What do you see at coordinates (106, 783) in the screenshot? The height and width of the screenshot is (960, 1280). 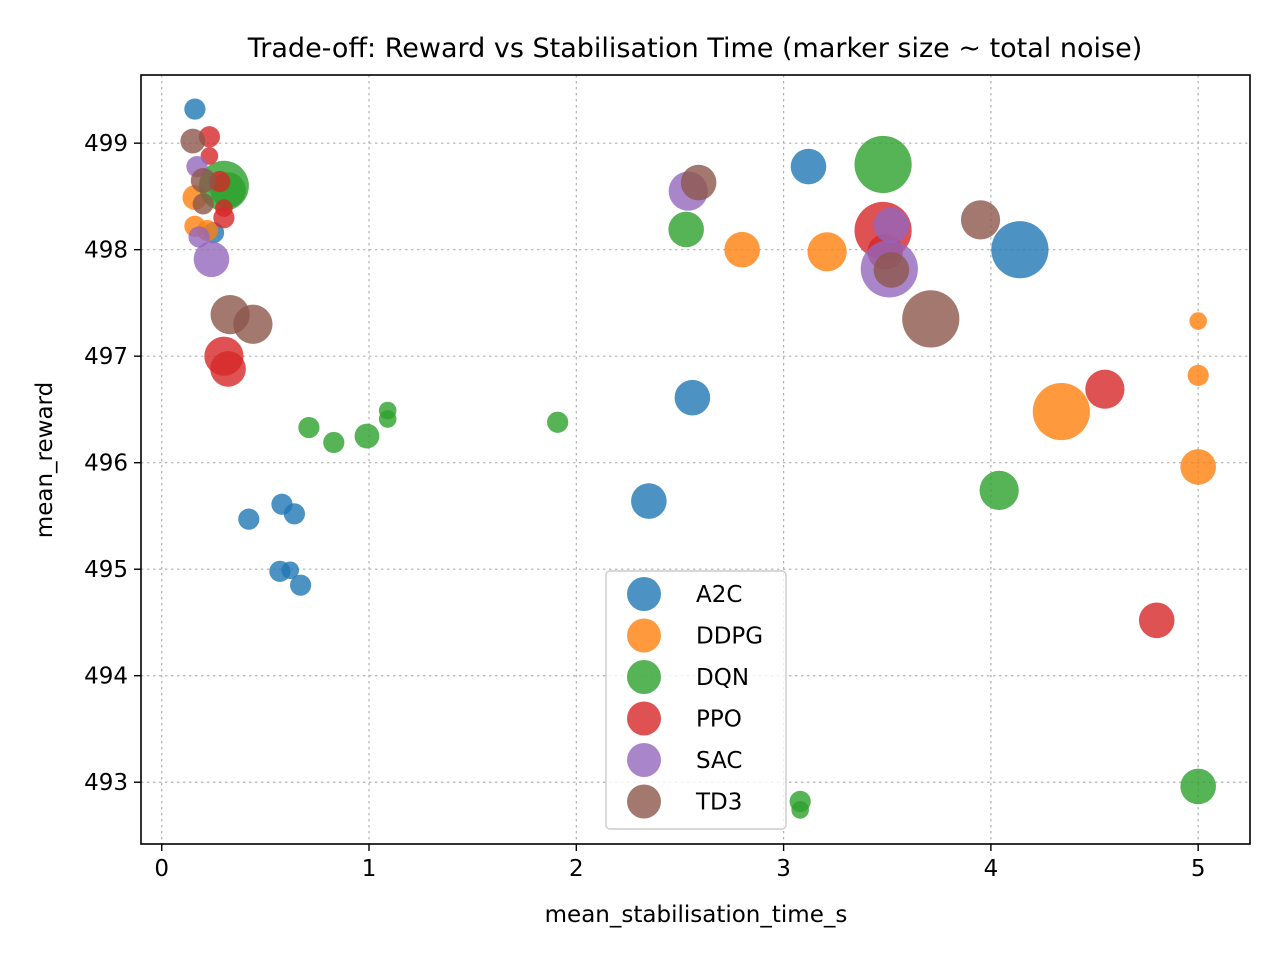 I see `y-tick-label: 493` at bounding box center [106, 783].